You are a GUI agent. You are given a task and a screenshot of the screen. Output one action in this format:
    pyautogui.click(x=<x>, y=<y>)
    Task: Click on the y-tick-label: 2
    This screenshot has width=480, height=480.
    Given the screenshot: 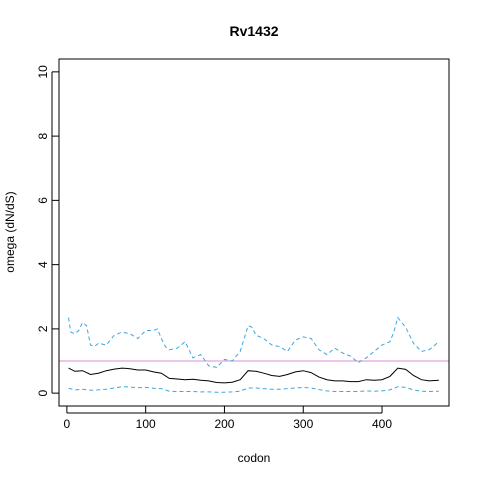 What is the action you would take?
    pyautogui.click(x=43, y=328)
    